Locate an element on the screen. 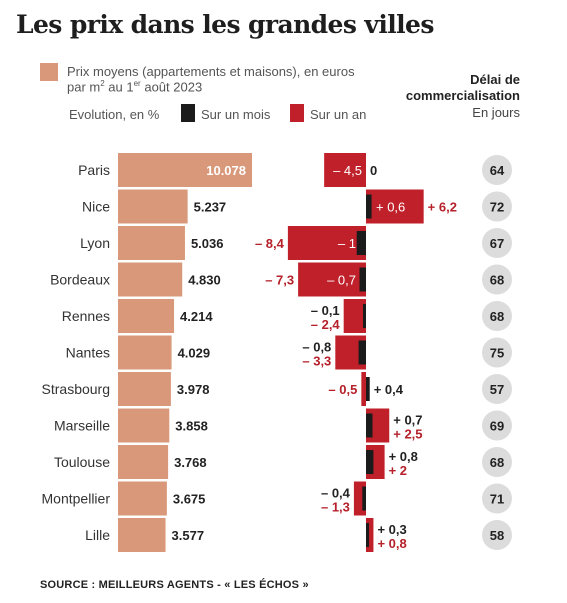 Image resolution: width=567 pixels, height=603 pixels. delay-value-label: 58 is located at coordinates (497, 535).